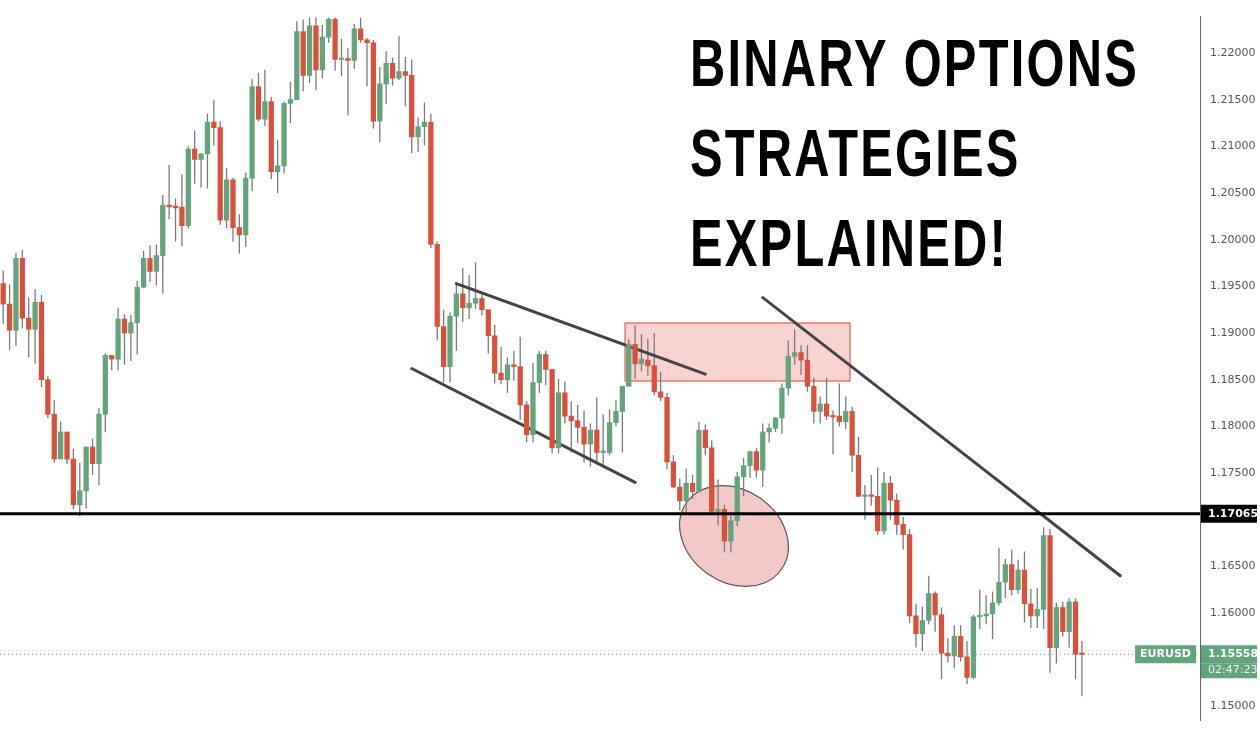 This screenshot has width=1260, height=737. I want to click on y-tick-label: 1.20500, so click(1233, 192).